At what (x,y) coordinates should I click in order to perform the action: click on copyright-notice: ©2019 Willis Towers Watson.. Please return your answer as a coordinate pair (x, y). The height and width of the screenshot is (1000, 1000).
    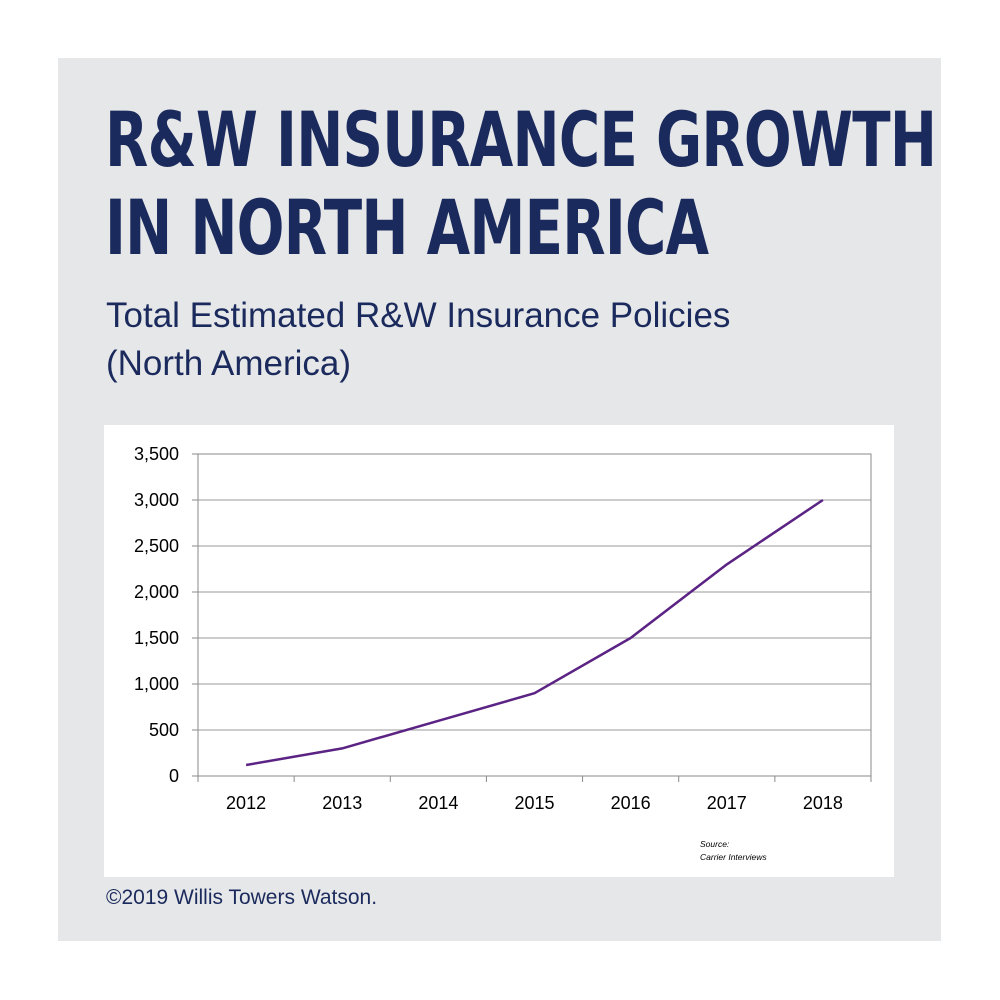
    Looking at the image, I should click on (242, 897).